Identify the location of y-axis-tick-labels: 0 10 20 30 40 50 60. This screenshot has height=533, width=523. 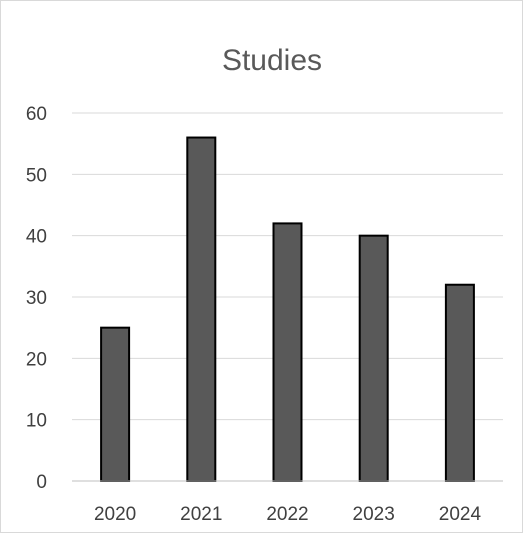
(36, 298).